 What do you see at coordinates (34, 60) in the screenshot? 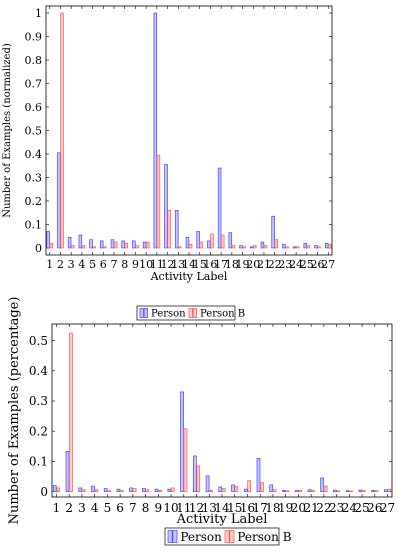
I see `y-tick-label: 0.8` at bounding box center [34, 60].